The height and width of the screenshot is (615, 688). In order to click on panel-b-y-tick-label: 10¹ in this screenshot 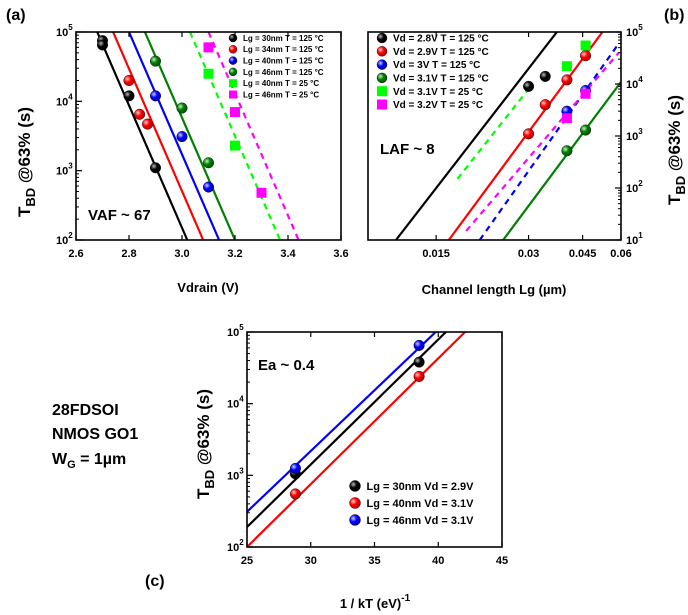, I will do `click(634, 239)`.